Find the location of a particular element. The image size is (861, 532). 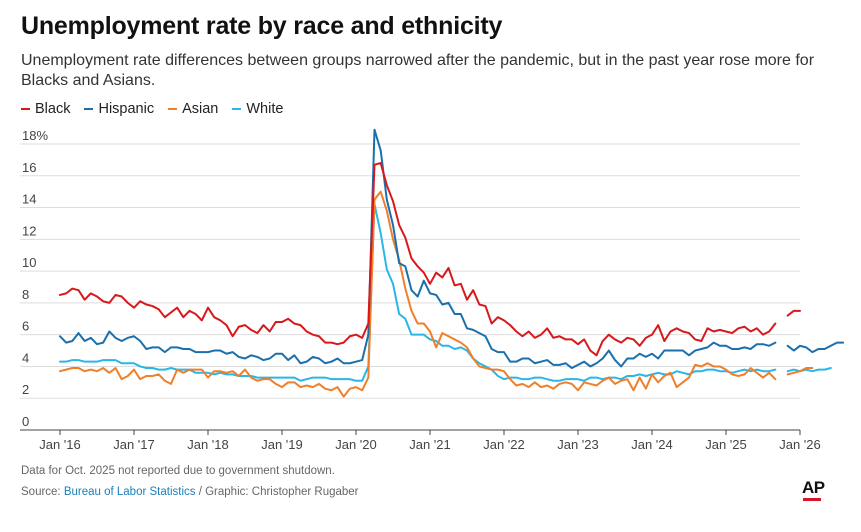

y-tick-label: 6 is located at coordinates (25, 326).